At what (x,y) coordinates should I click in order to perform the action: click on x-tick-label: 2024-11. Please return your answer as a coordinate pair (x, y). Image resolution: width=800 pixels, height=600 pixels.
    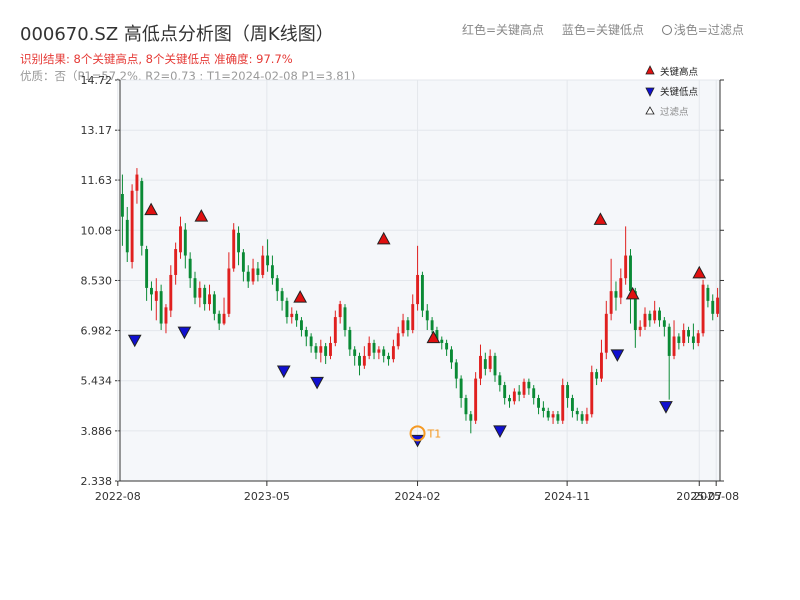
    Looking at the image, I should click on (567, 496).